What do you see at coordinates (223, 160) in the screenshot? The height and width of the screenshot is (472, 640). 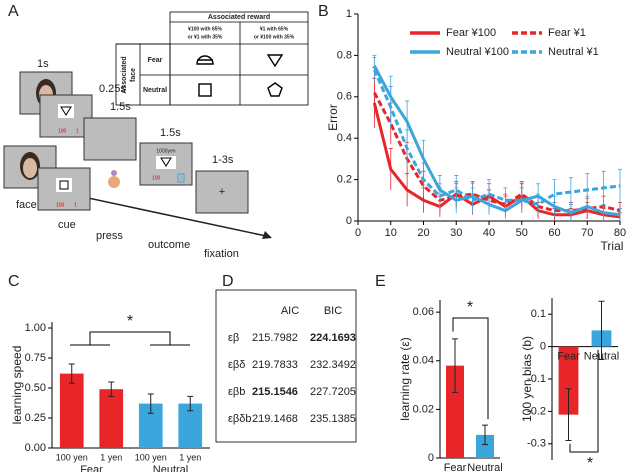 I see `timing-label: 1-3s` at bounding box center [223, 160].